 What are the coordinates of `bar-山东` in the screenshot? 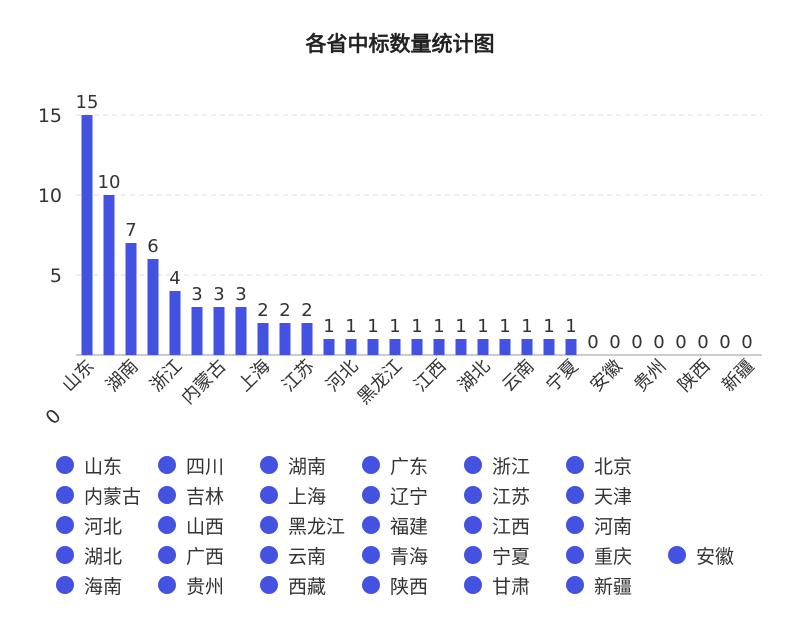 It's located at (87, 235).